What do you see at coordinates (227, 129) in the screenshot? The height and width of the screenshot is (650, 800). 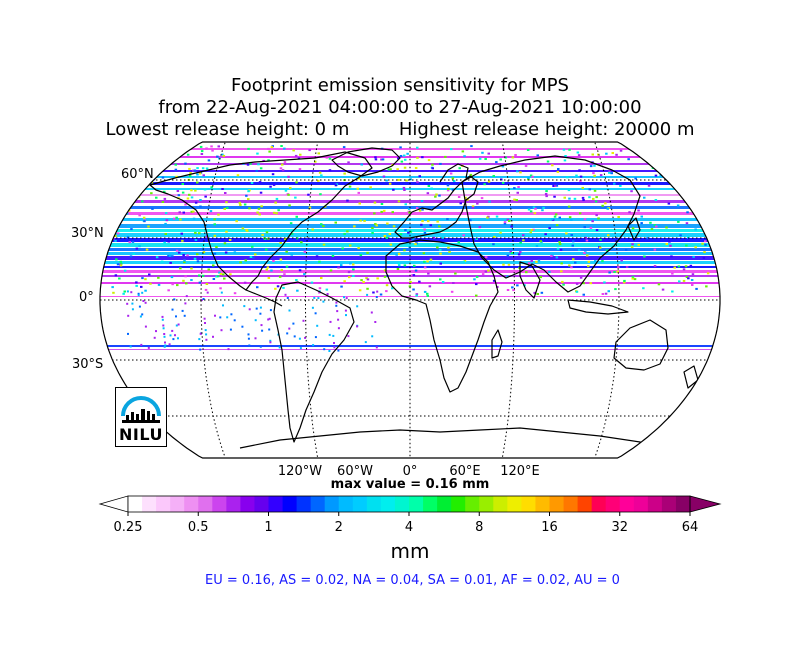 I see `lowest-release-height: Lowest release height: 0 m` at bounding box center [227, 129].